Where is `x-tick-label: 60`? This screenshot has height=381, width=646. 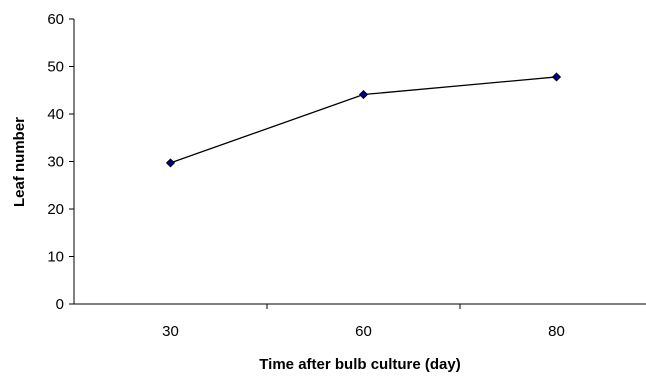
x-tick-label: 60 is located at coordinates (363, 331).